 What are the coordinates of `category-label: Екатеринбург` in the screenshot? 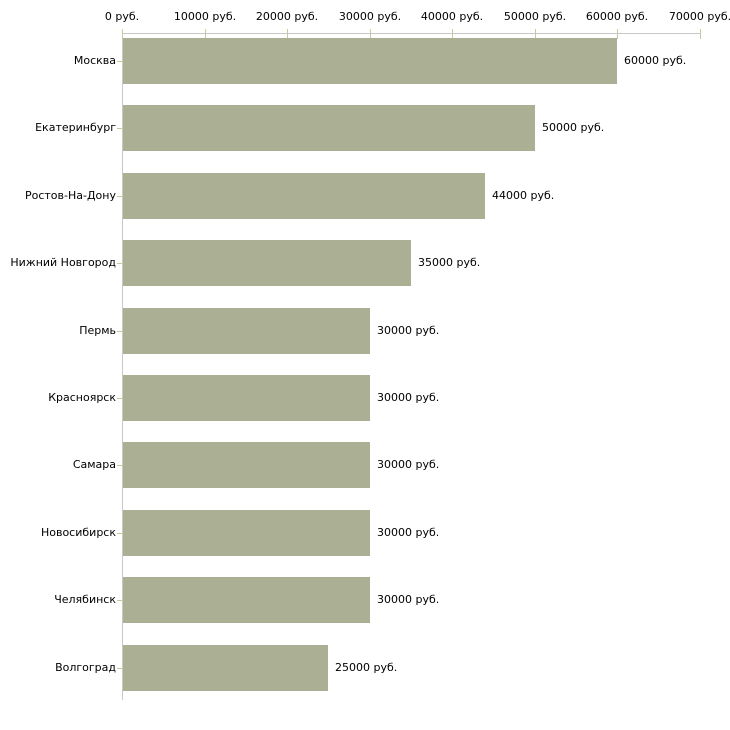 It's located at (75, 127).